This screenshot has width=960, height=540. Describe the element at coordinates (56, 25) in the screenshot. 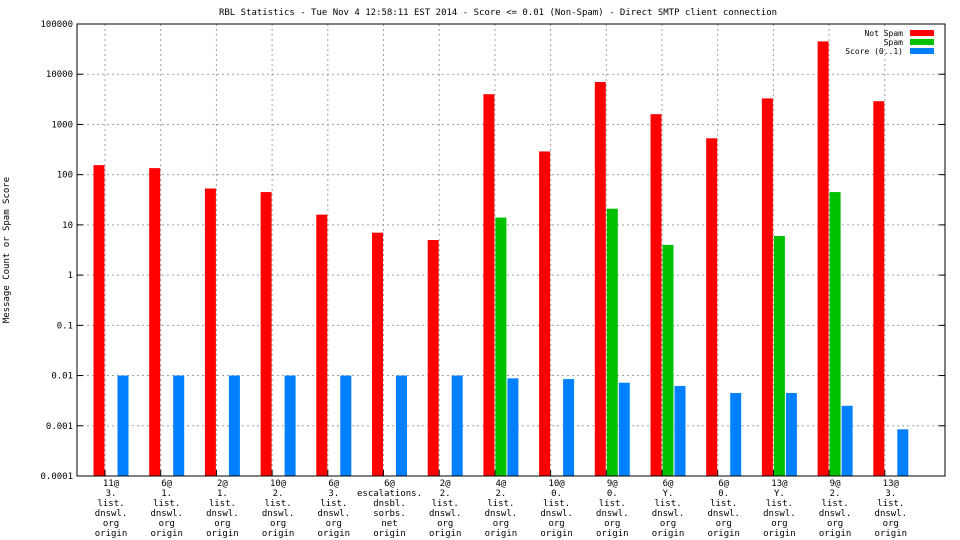

I see `y-tick-label: 100000` at that location.